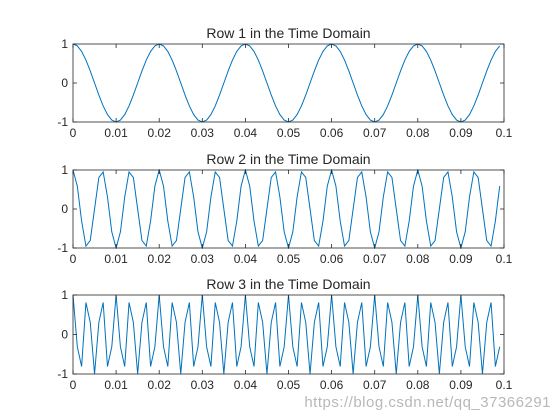 Image resolution: width=560 pixels, height=420 pixels. What do you see at coordinates (246, 133) in the screenshot?
I see `subplot-1-xtick-label: 0.04` at bounding box center [246, 133].